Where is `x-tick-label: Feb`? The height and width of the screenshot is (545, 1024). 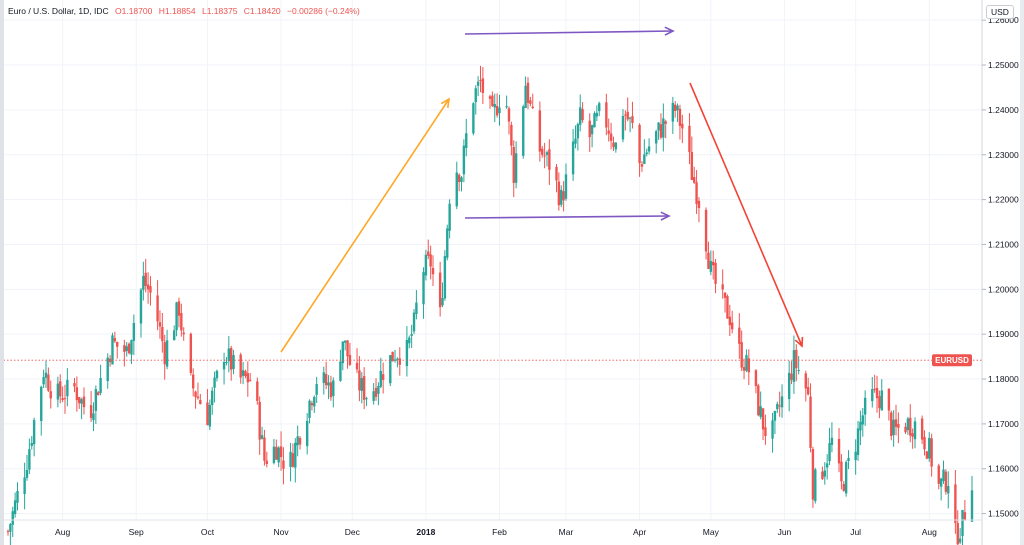 x-tick-label: Feb is located at coordinates (499, 532).